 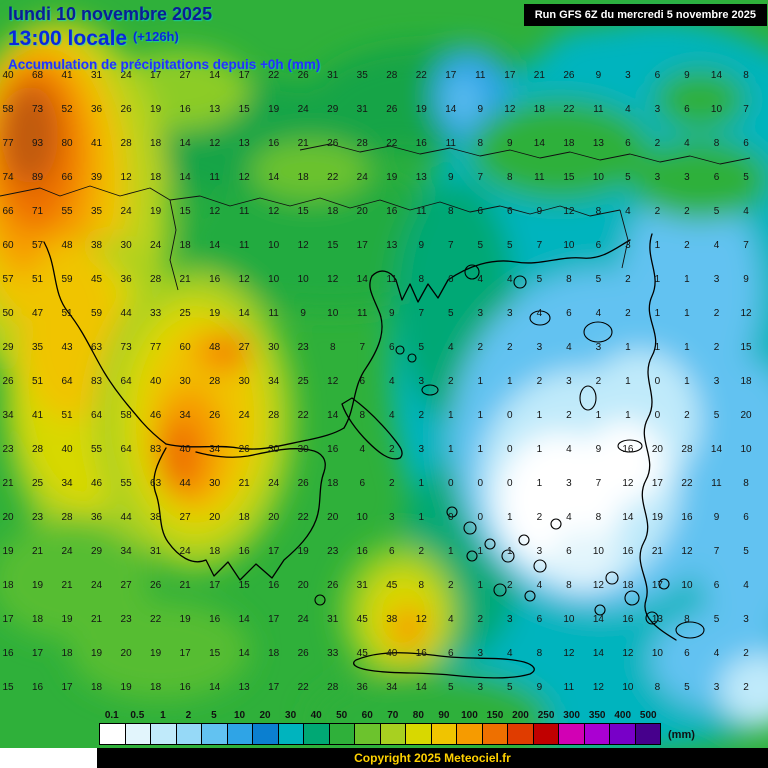 I want to click on grid-value: 45, so click(x=96, y=279).